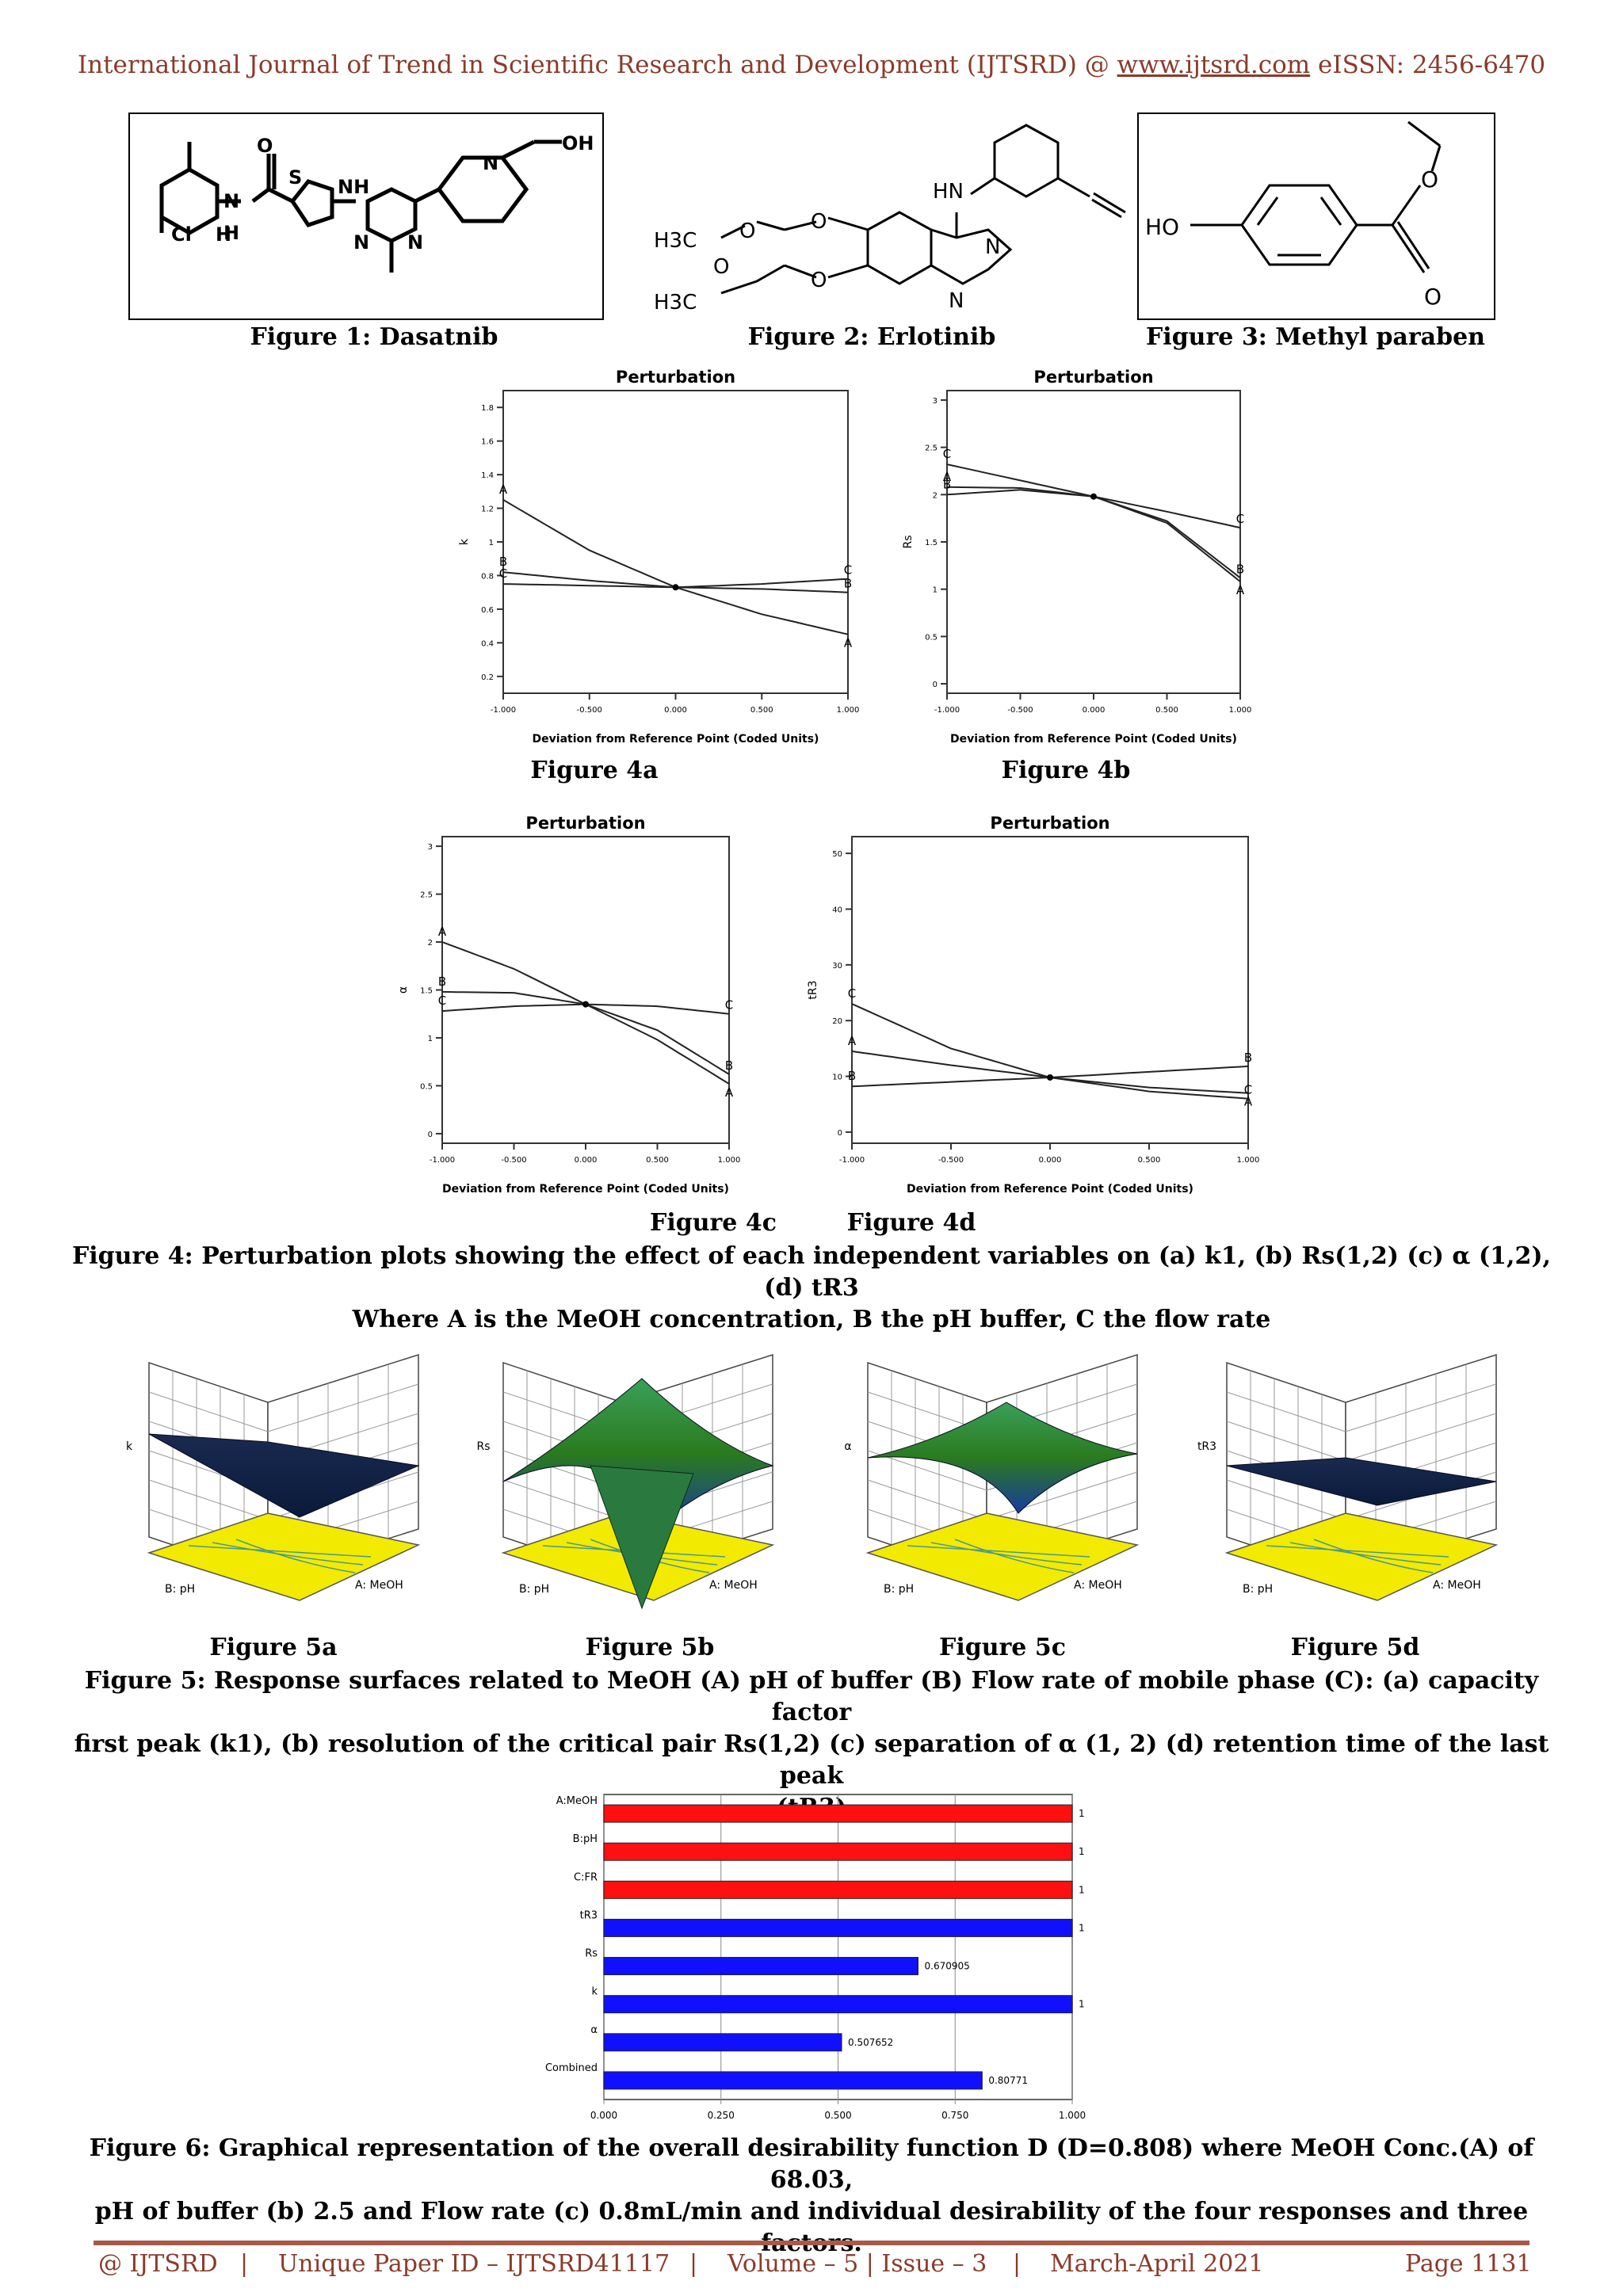 The image size is (1623, 2296). Describe the element at coordinates (488, 610) in the screenshot. I see `y-tick-label: 0.6` at that location.